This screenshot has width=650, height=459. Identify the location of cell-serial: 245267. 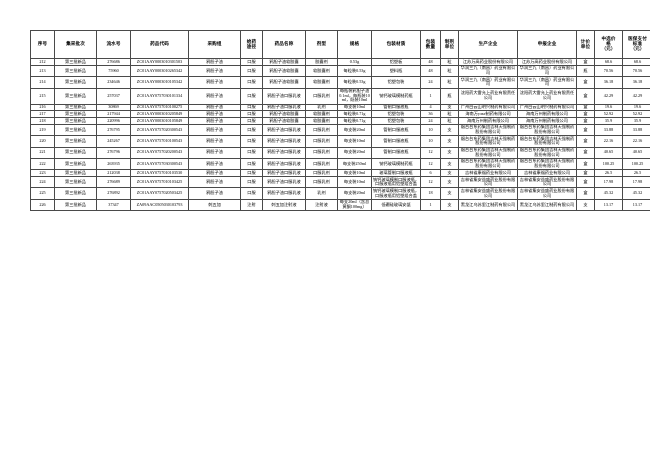
(113, 141).